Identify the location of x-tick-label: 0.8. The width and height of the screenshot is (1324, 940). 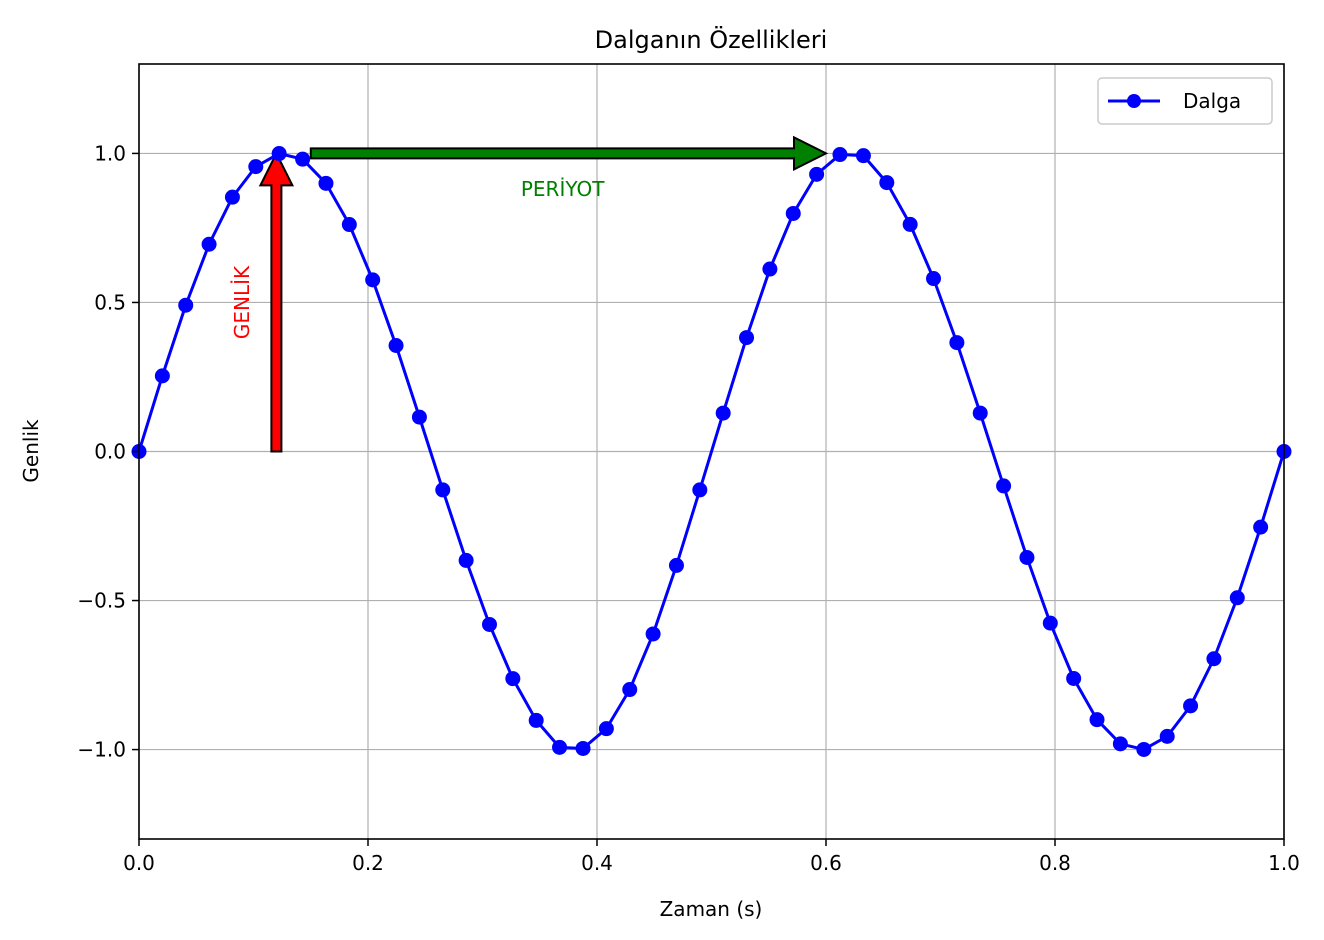
(1055, 863).